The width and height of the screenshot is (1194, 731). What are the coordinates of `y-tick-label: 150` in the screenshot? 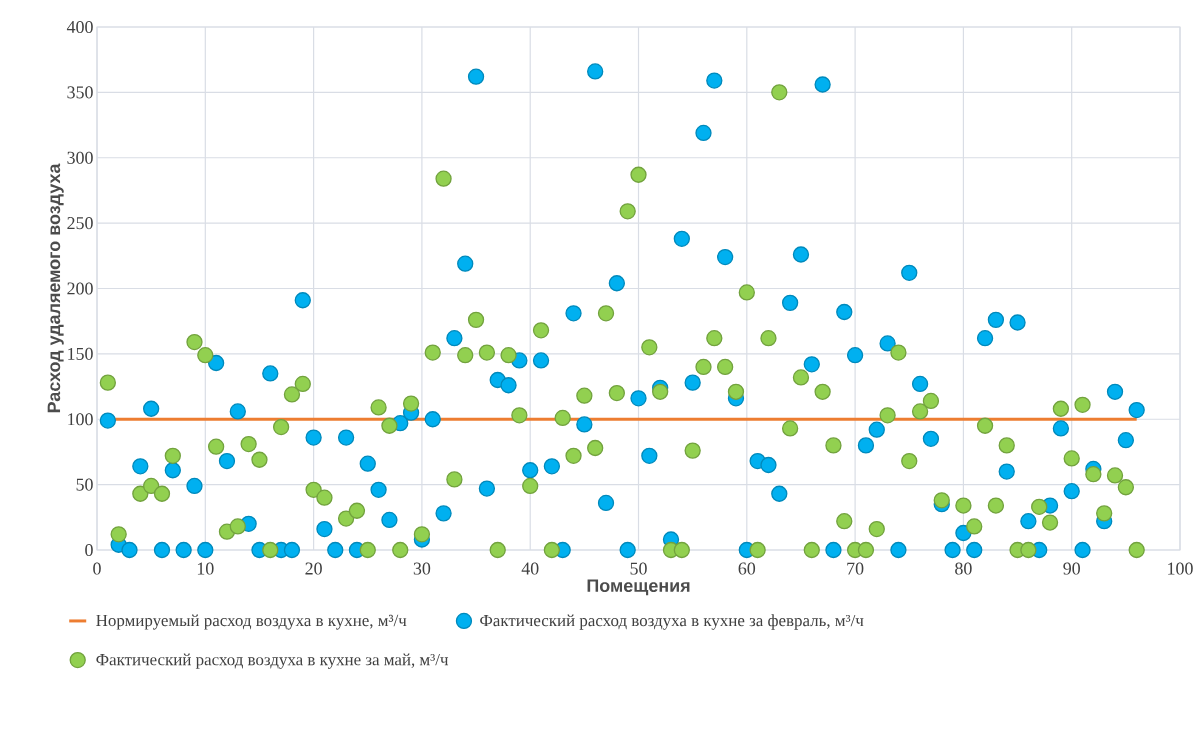 It's located at (80, 353).